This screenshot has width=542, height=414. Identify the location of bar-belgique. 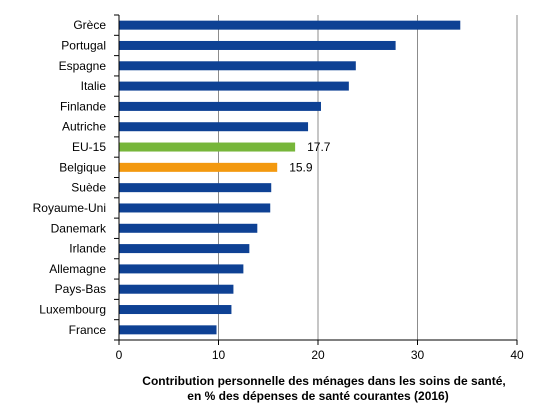
(198, 167).